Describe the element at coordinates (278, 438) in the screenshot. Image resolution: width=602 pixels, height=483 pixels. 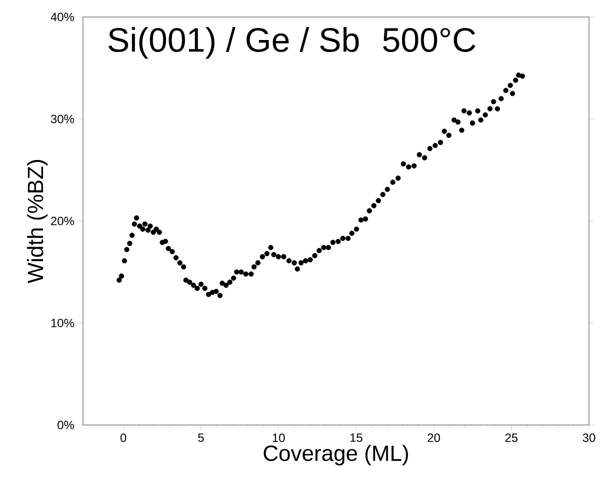
I see `x-tick-label: 10` at that location.